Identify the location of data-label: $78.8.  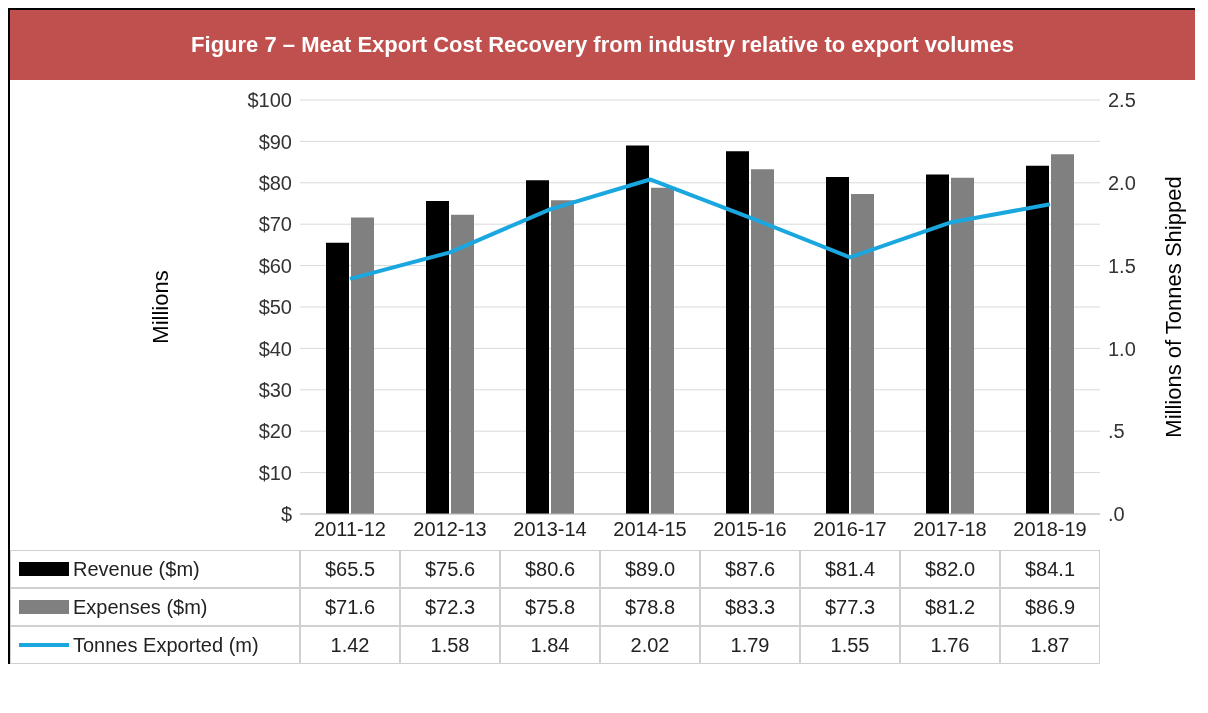
(650, 607).